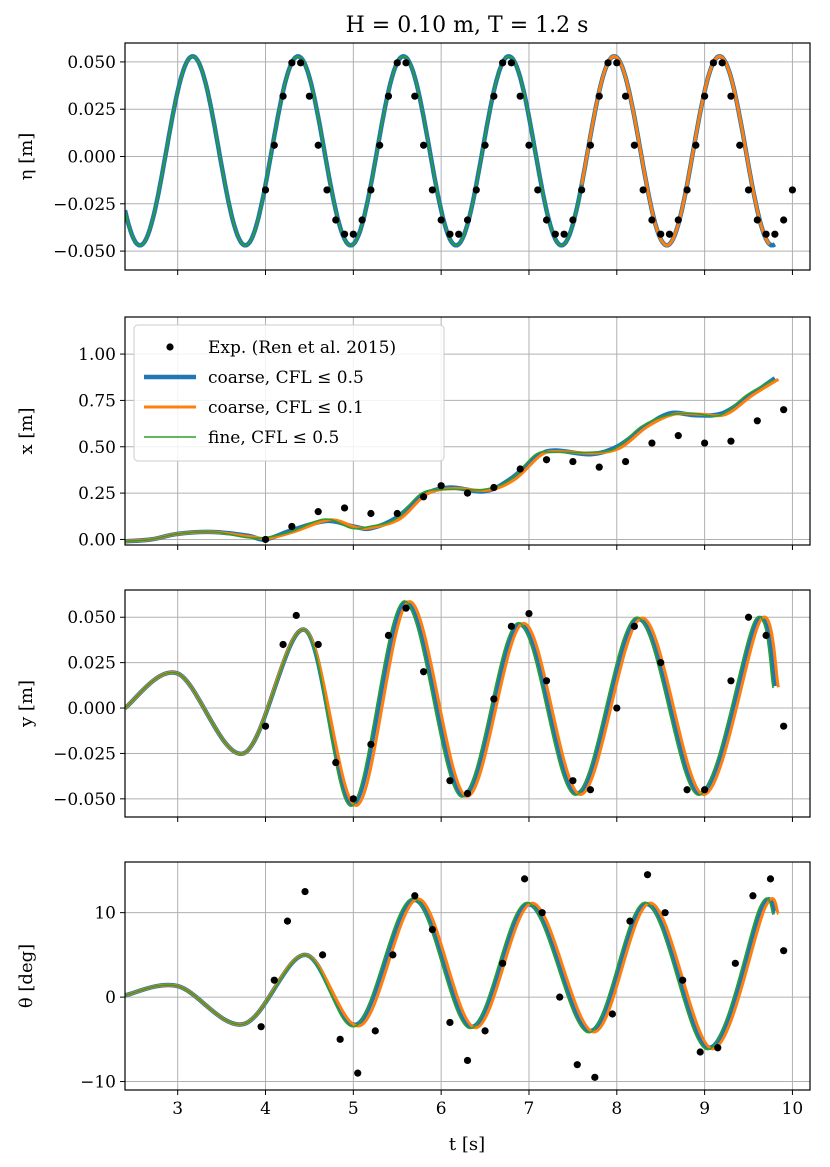  Describe the element at coordinates (26, 976) in the screenshot. I see `y-axis-label-theta: θ [deg]` at that location.